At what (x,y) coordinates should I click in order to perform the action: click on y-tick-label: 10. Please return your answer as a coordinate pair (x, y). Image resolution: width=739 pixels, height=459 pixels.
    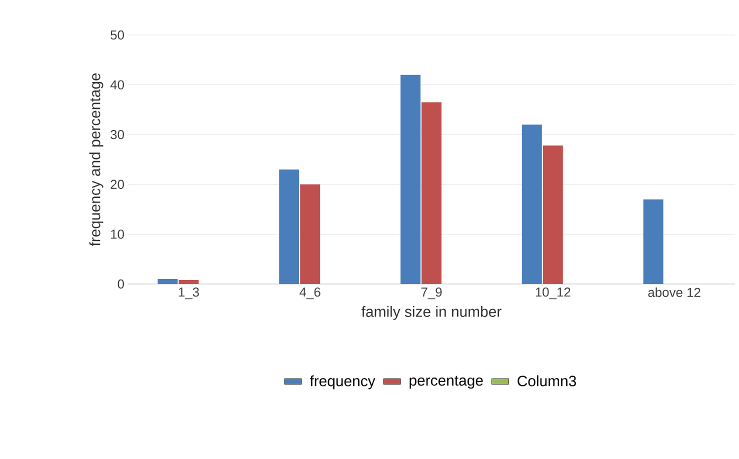
    Looking at the image, I should click on (117, 234).